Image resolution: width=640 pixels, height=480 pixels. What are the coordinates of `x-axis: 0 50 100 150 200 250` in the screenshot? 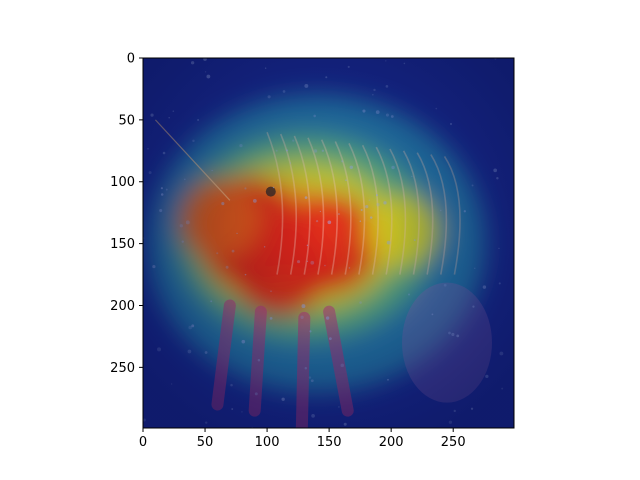 It's located at (302, 439).